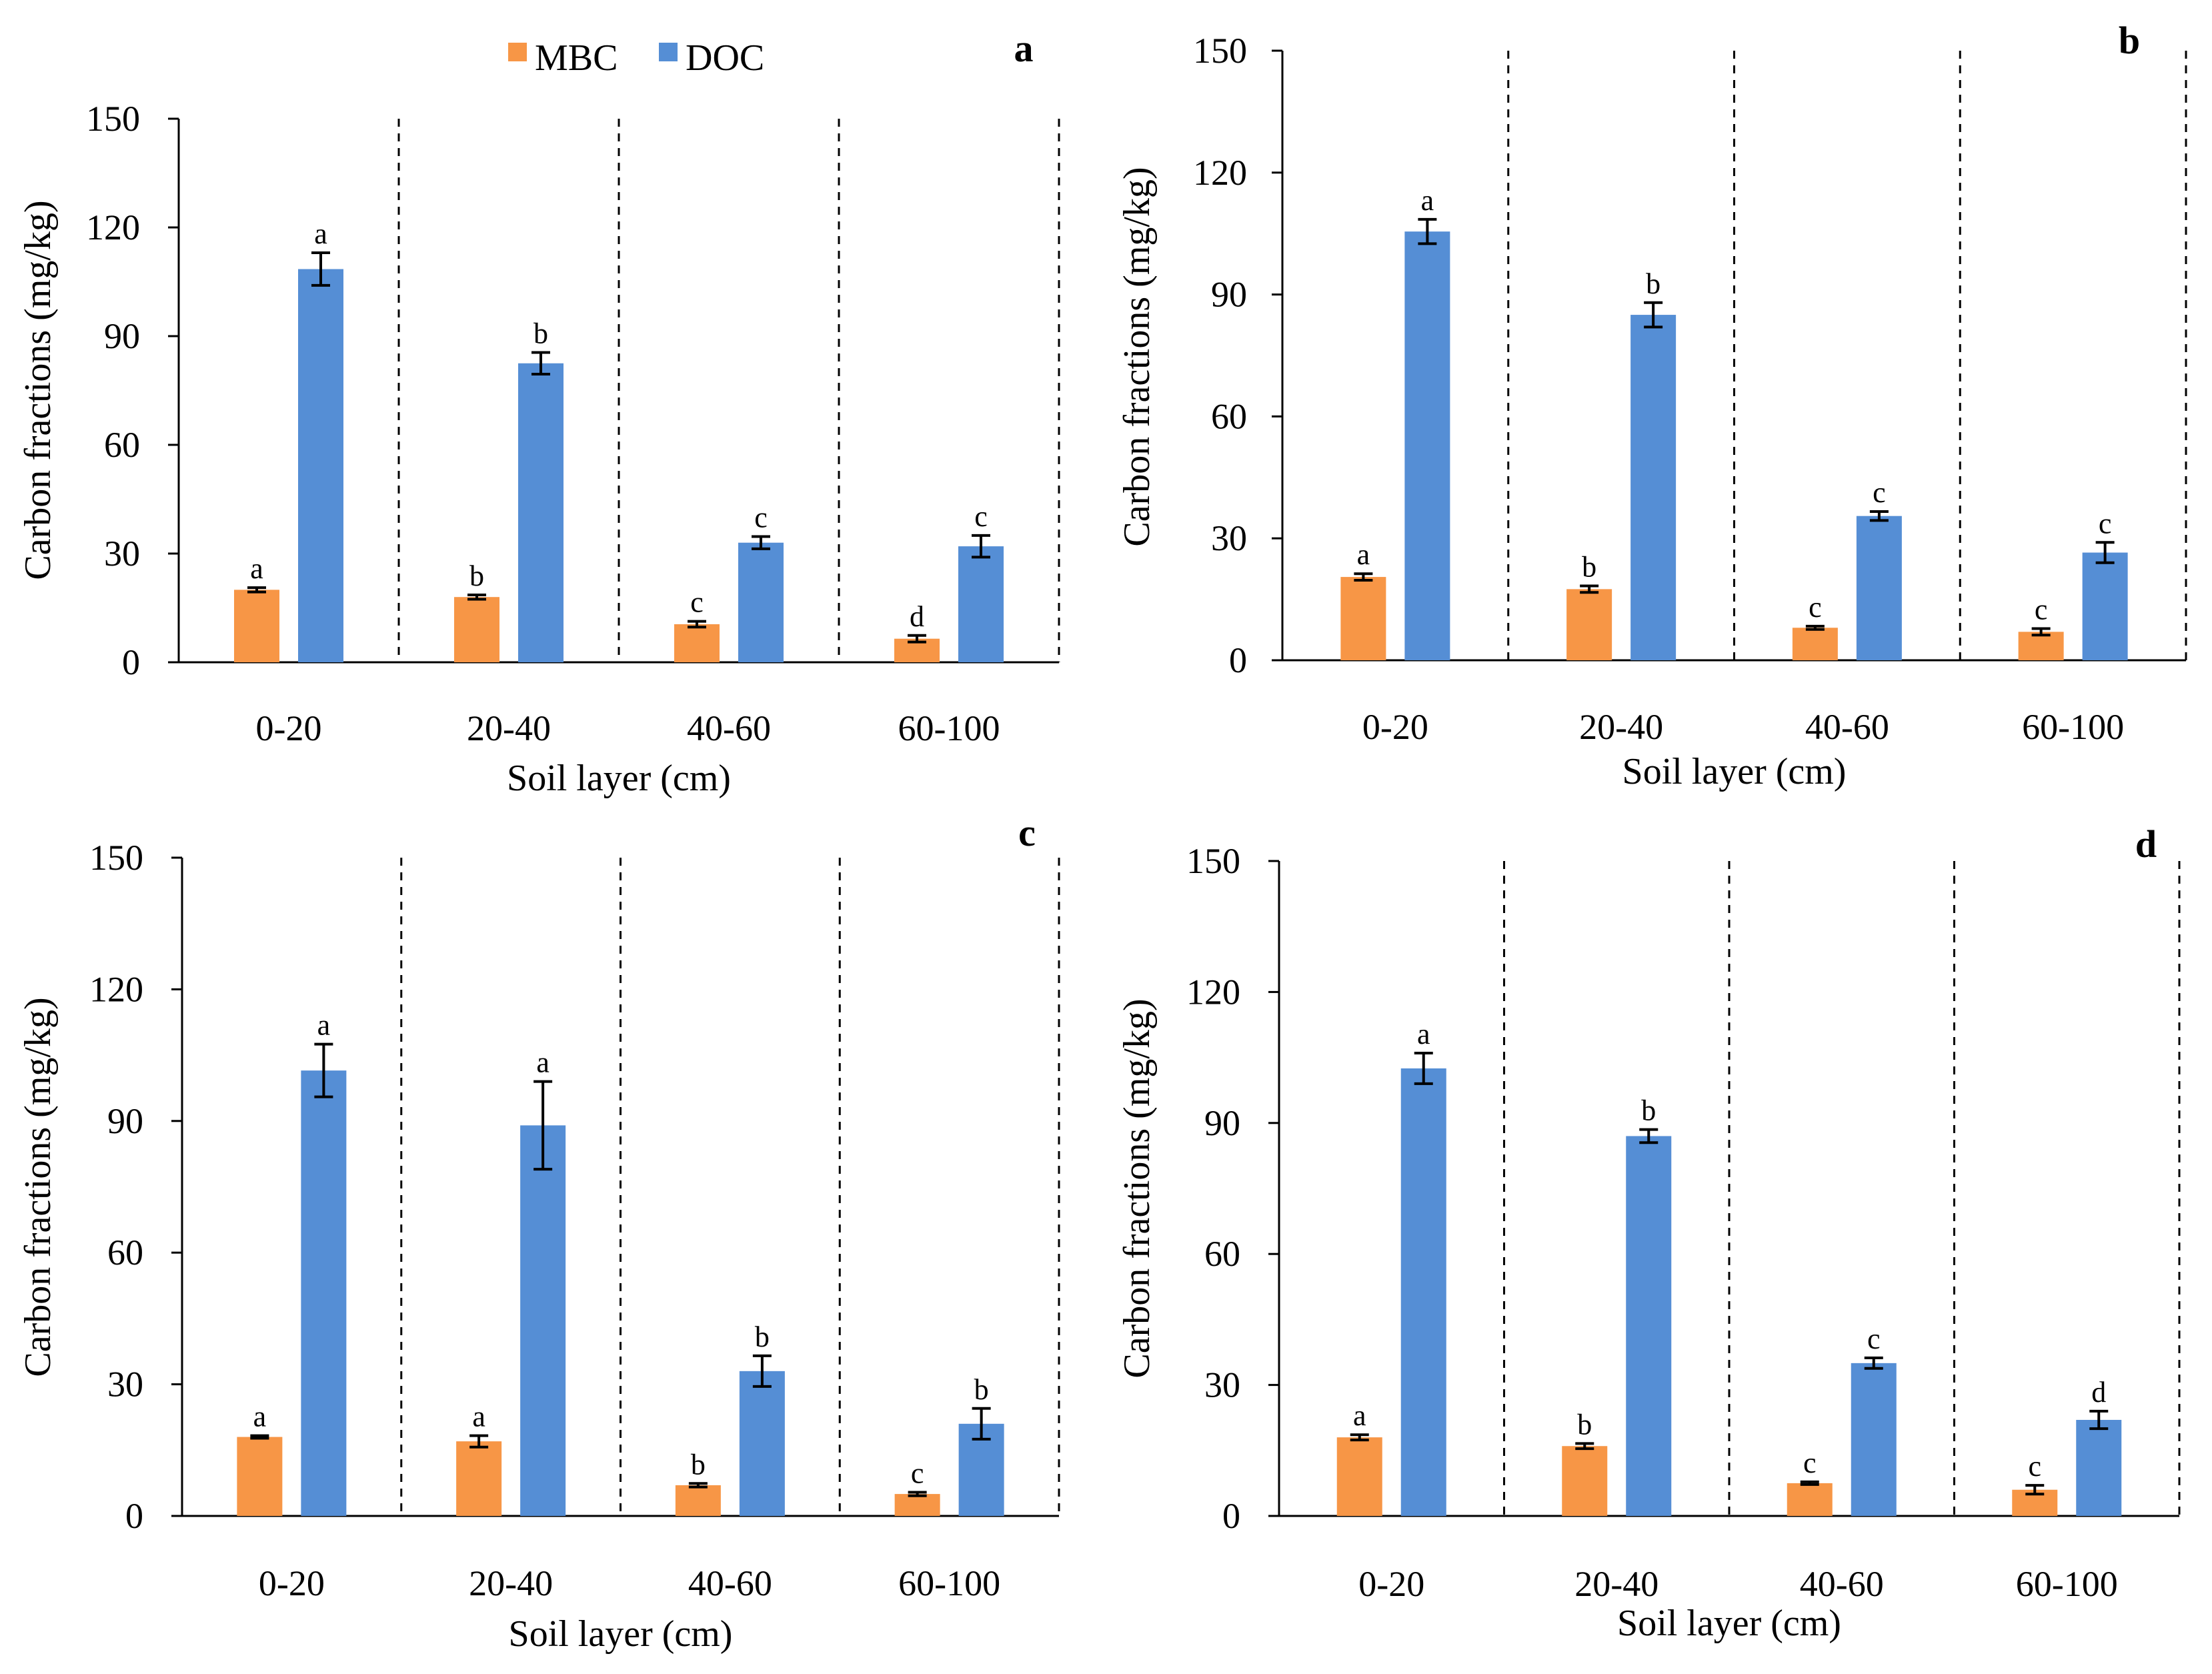  Describe the element at coordinates (2129, 40) in the screenshot. I see `panel-label: b` at that location.